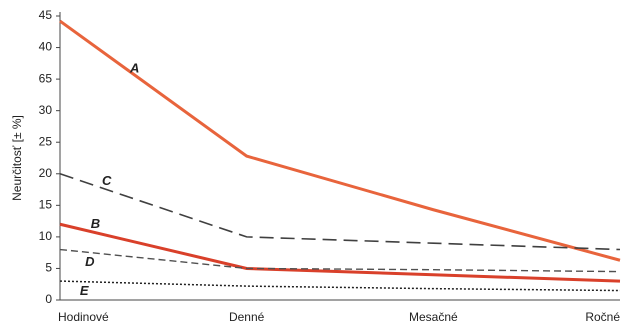 The width and height of the screenshot is (625, 329). What do you see at coordinates (46, 205) in the screenshot?
I see `y-tick-label: 15` at bounding box center [46, 205].